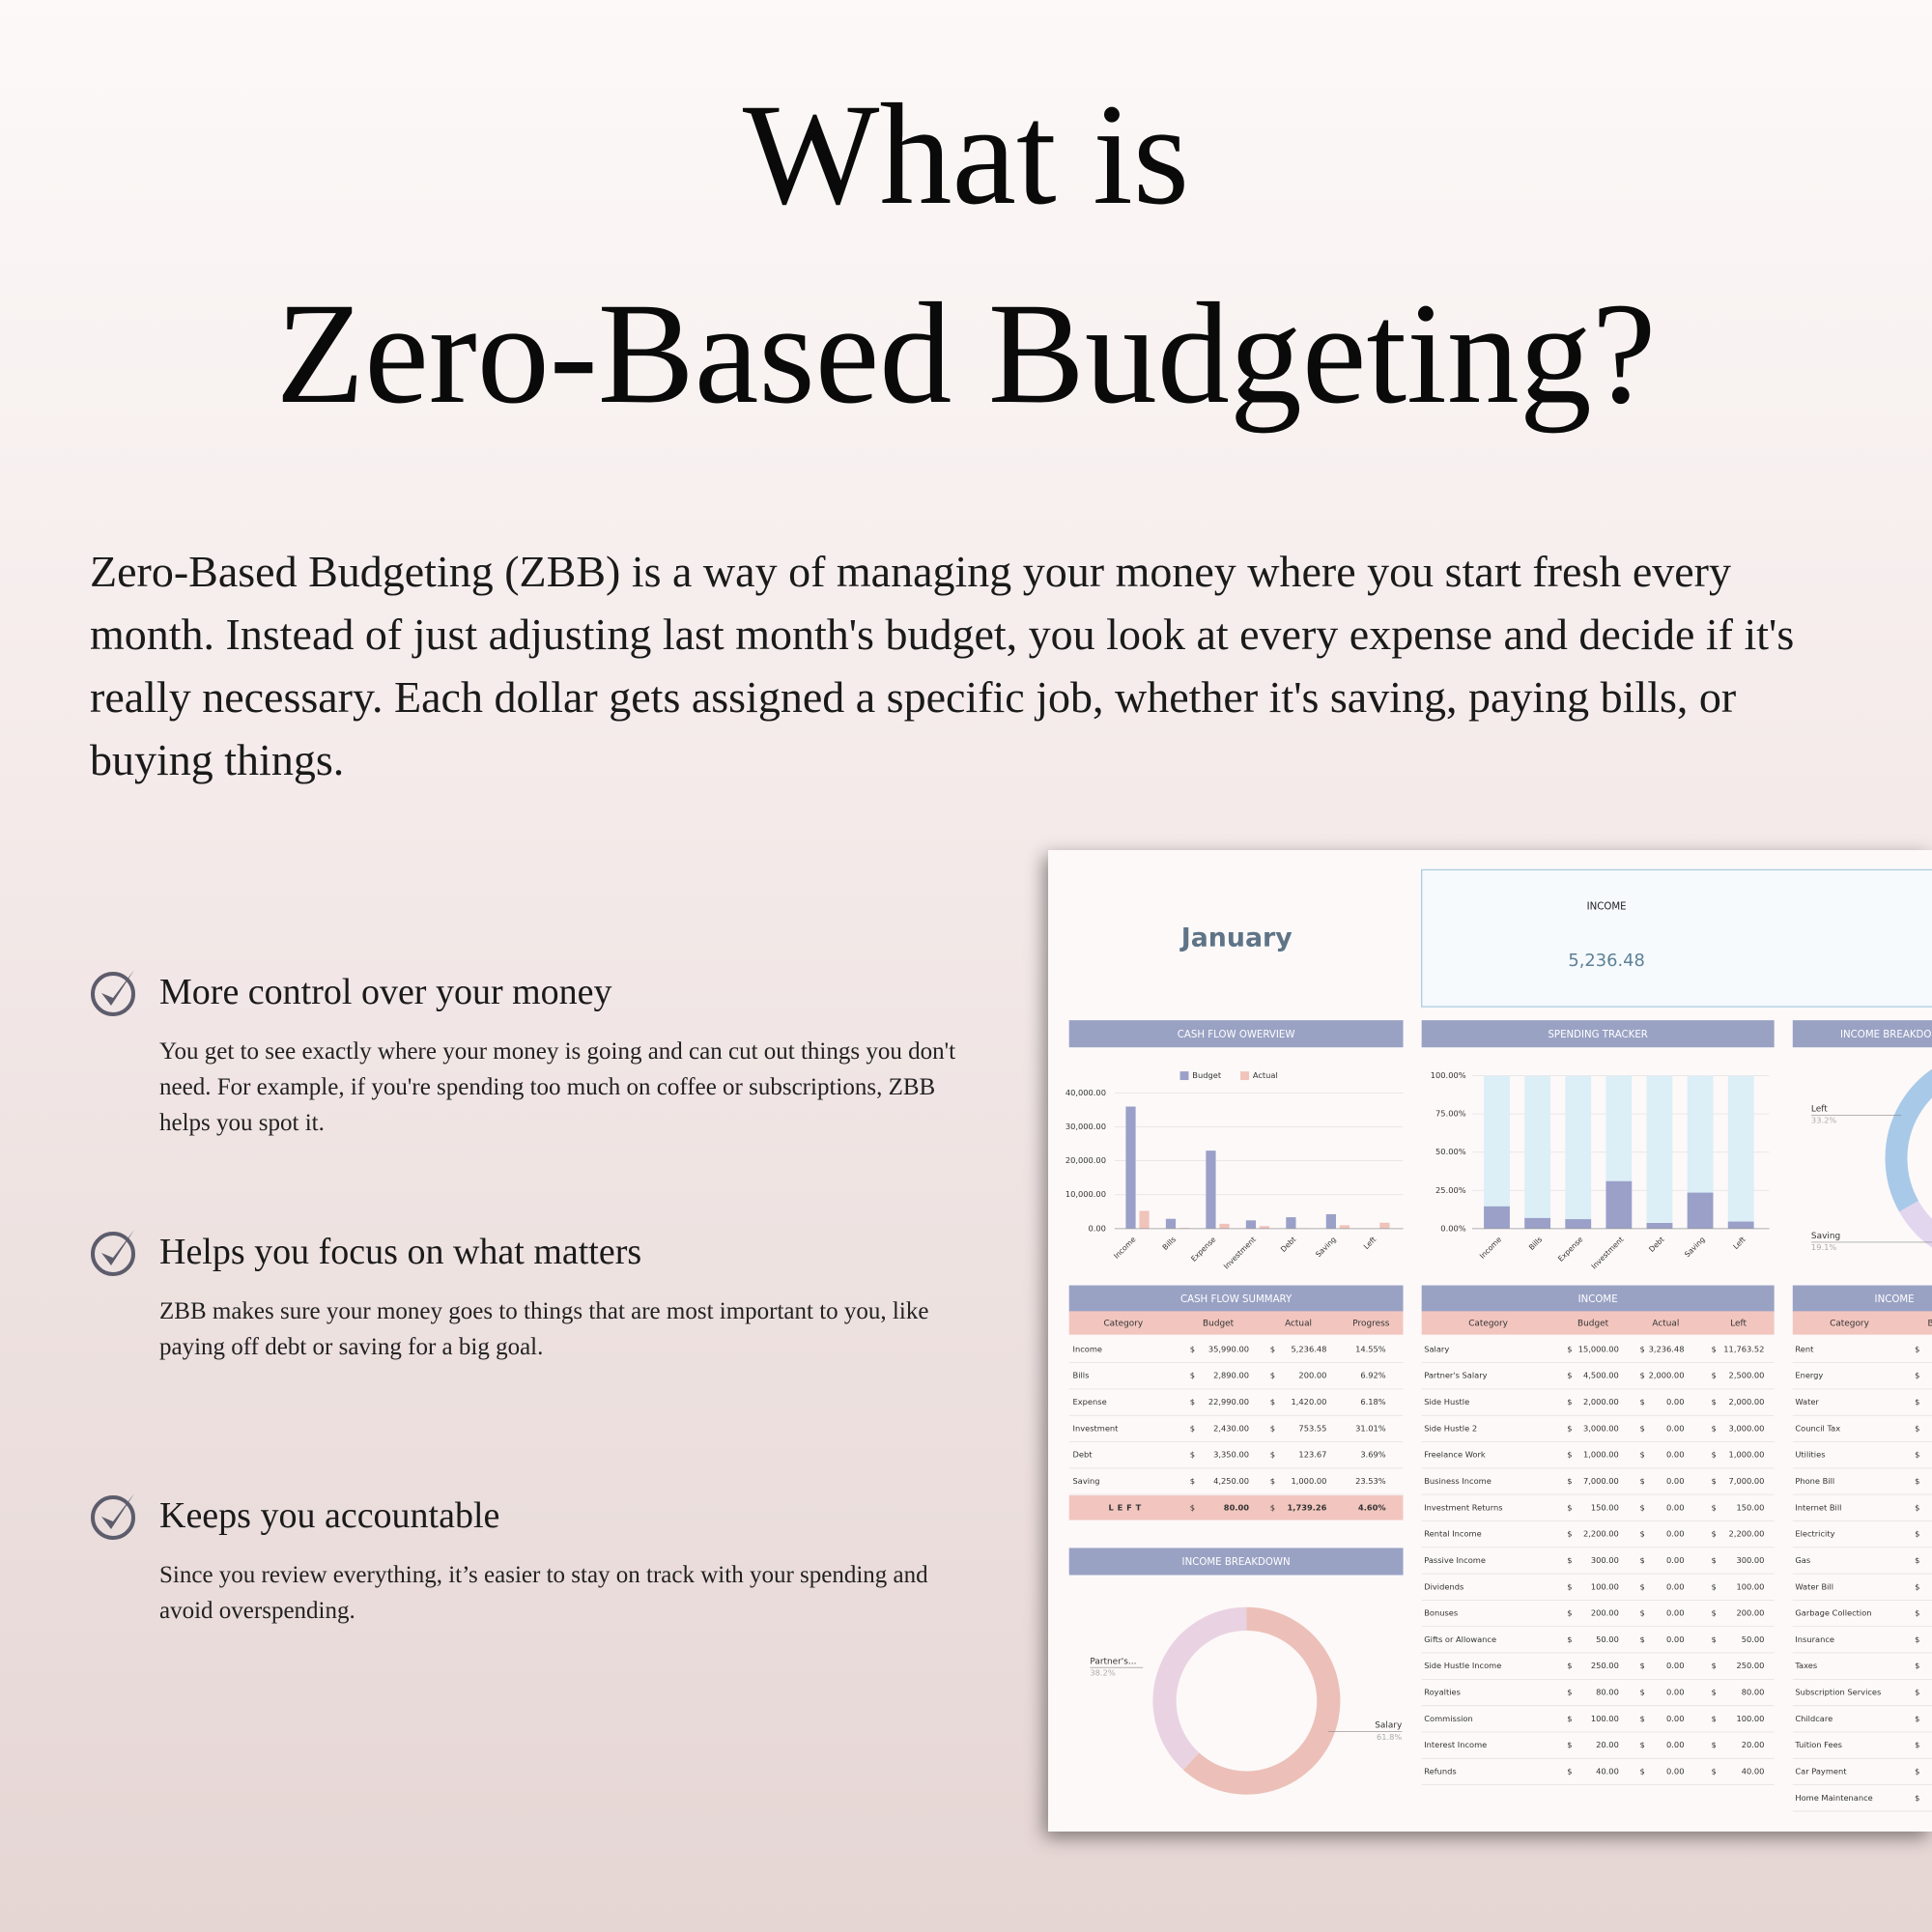  Describe the element at coordinates (1309, 1348) in the screenshot. I see `table-cell: 5,236.48` at that location.